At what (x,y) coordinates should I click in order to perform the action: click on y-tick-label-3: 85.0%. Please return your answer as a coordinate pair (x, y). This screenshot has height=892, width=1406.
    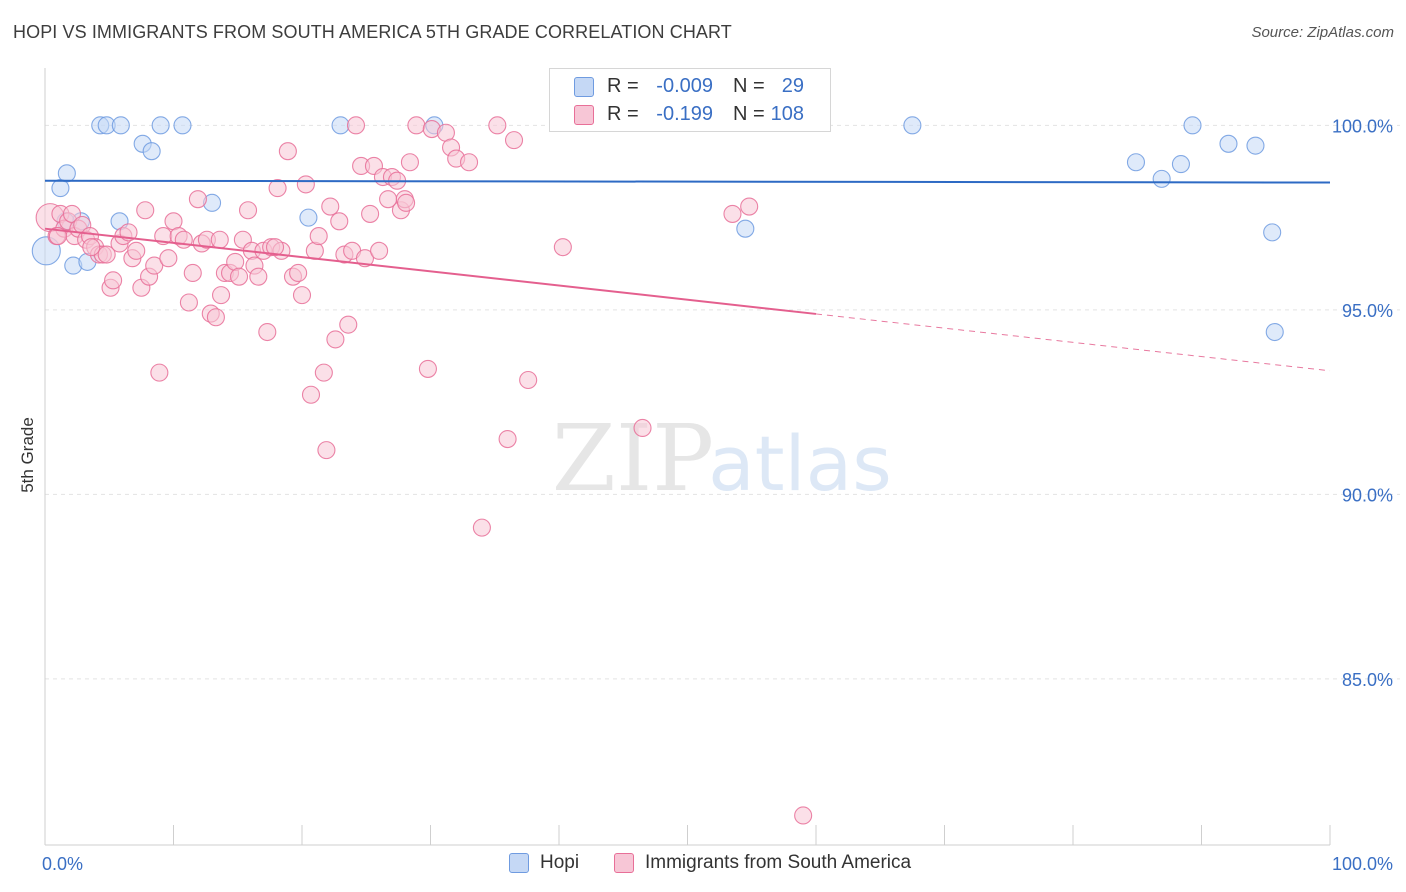
    Looking at the image, I should click on (1367, 680).